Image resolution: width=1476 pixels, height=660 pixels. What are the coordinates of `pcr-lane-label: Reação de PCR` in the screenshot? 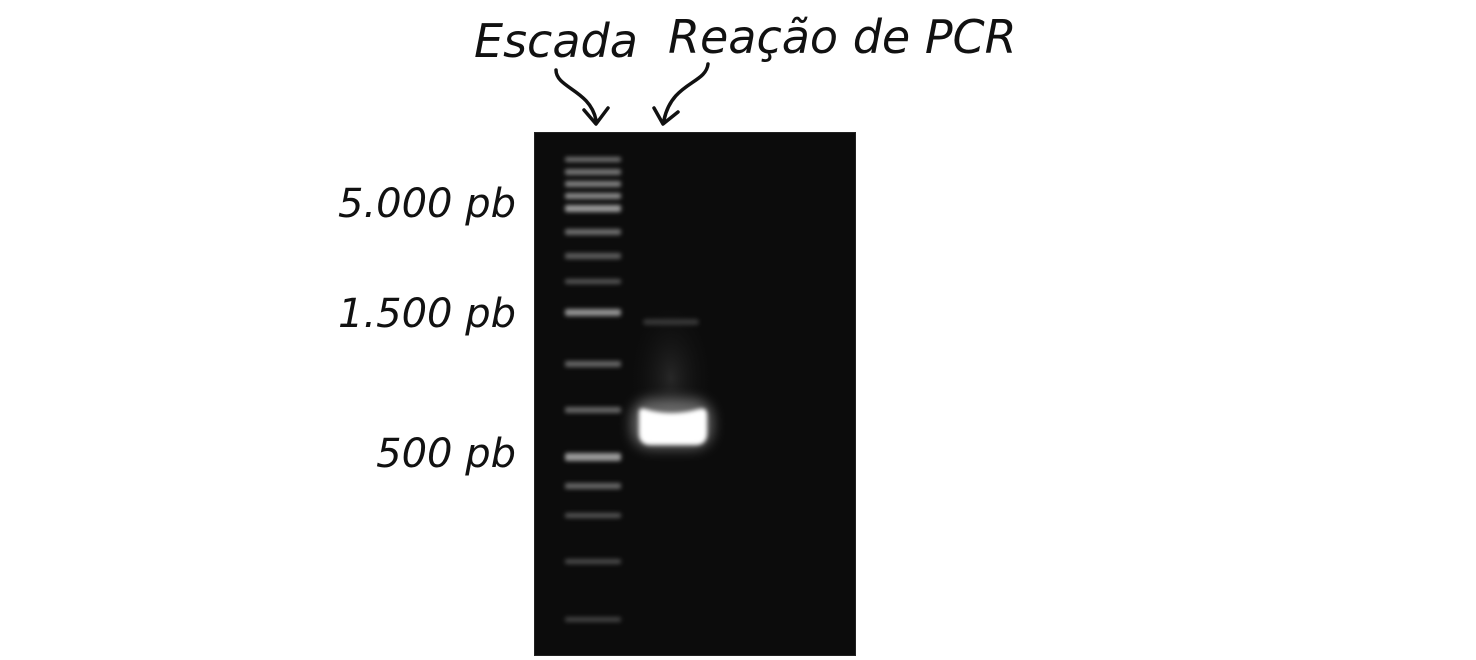 It's located at (842, 37).